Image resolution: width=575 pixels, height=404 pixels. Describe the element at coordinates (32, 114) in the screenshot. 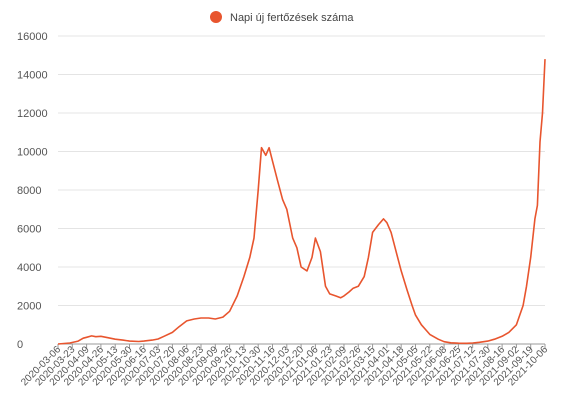

I see `y-tick-label: 12000` at that location.